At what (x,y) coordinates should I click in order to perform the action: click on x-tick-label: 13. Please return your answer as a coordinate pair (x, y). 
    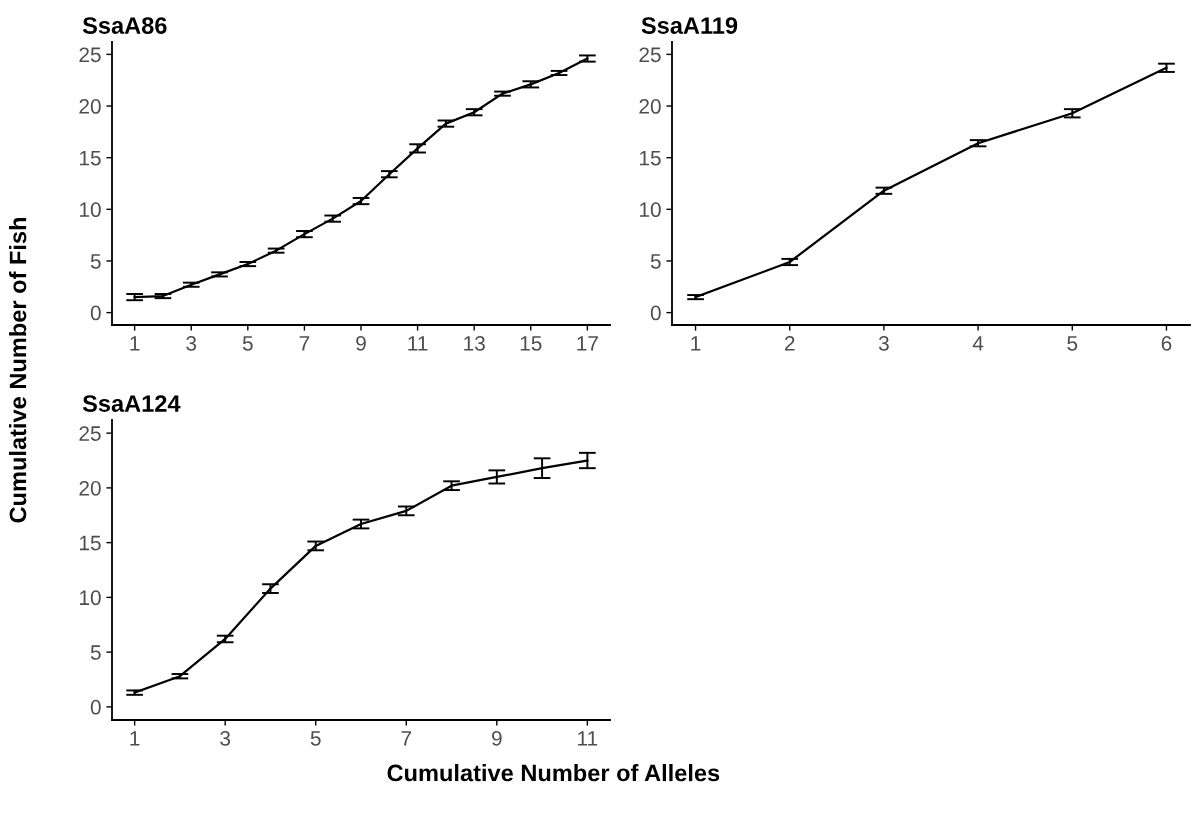
    Looking at the image, I should click on (474, 343).